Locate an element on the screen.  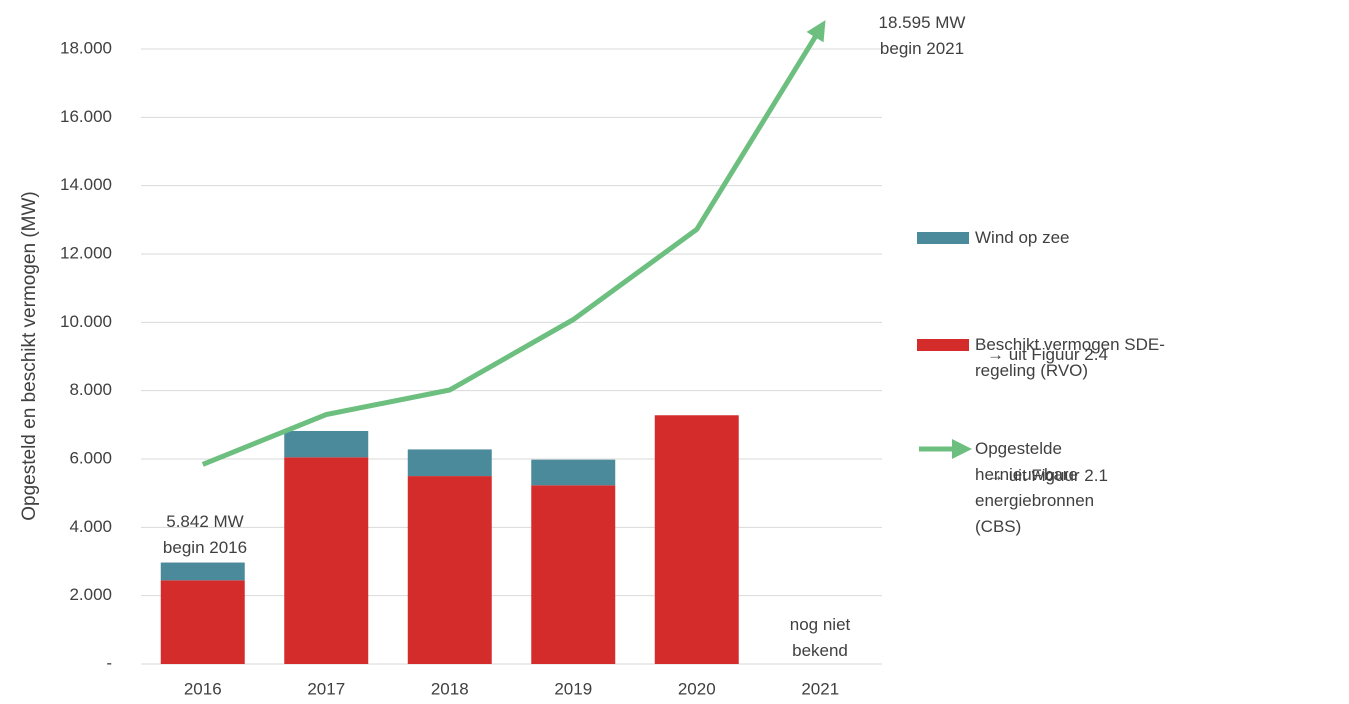
y-tick-label: 4.000 is located at coordinates (90, 526).